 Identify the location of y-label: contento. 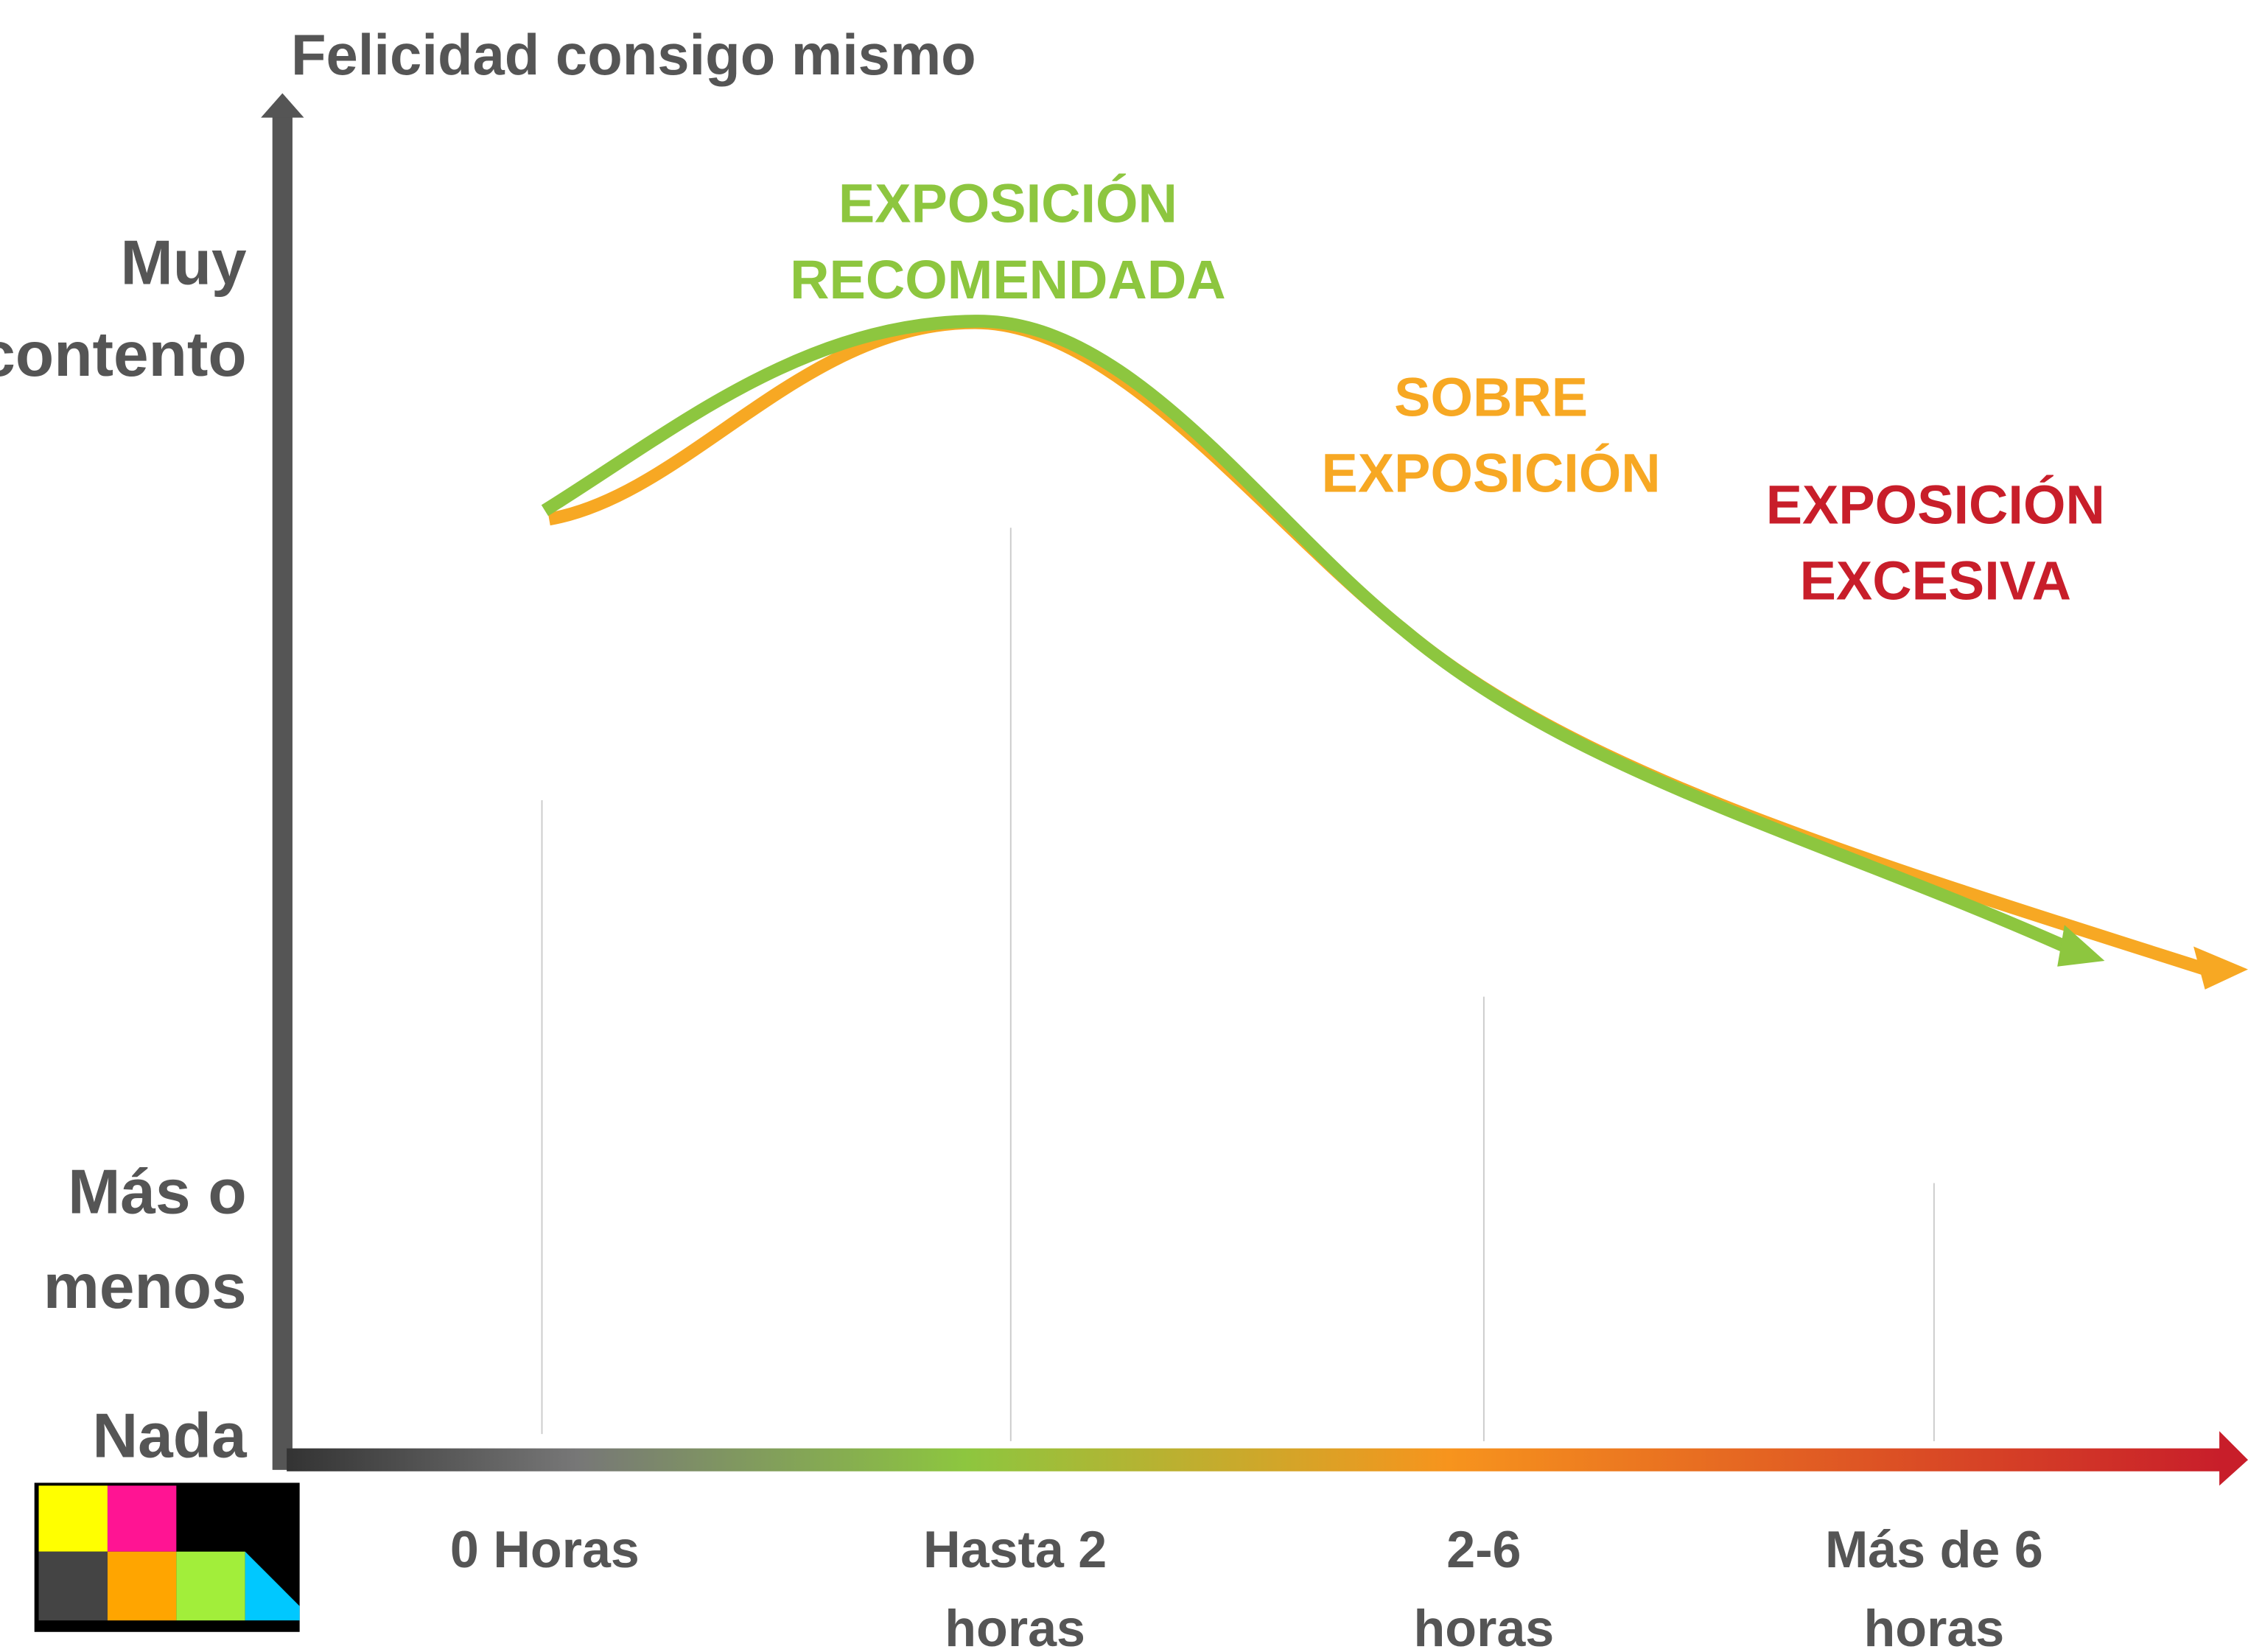
(123, 354).